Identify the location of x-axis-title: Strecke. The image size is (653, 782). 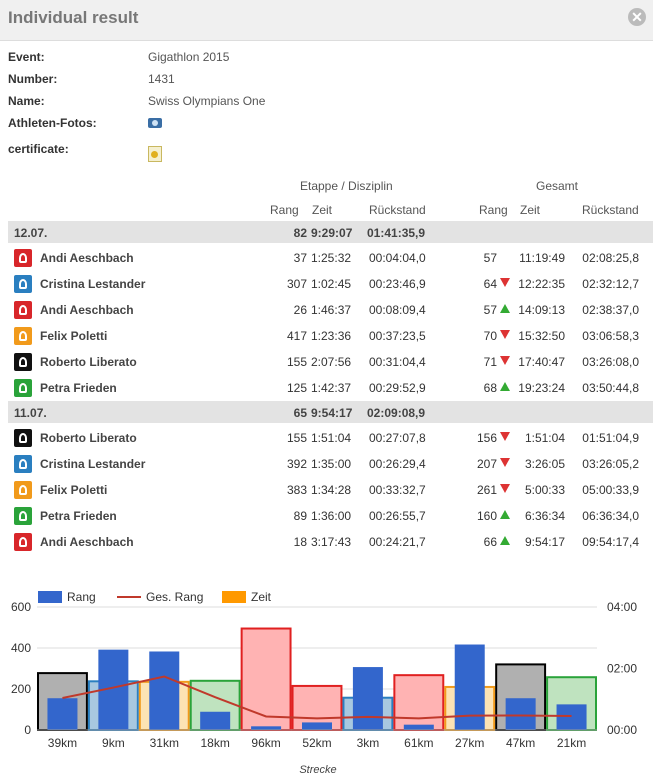
(317, 770).